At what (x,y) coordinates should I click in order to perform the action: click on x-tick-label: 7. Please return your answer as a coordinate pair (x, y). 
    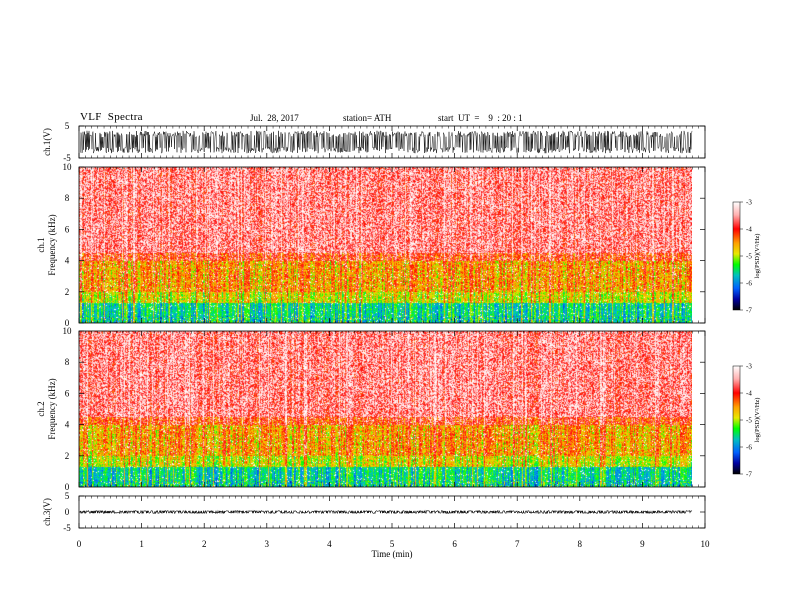
    Looking at the image, I should click on (517, 544).